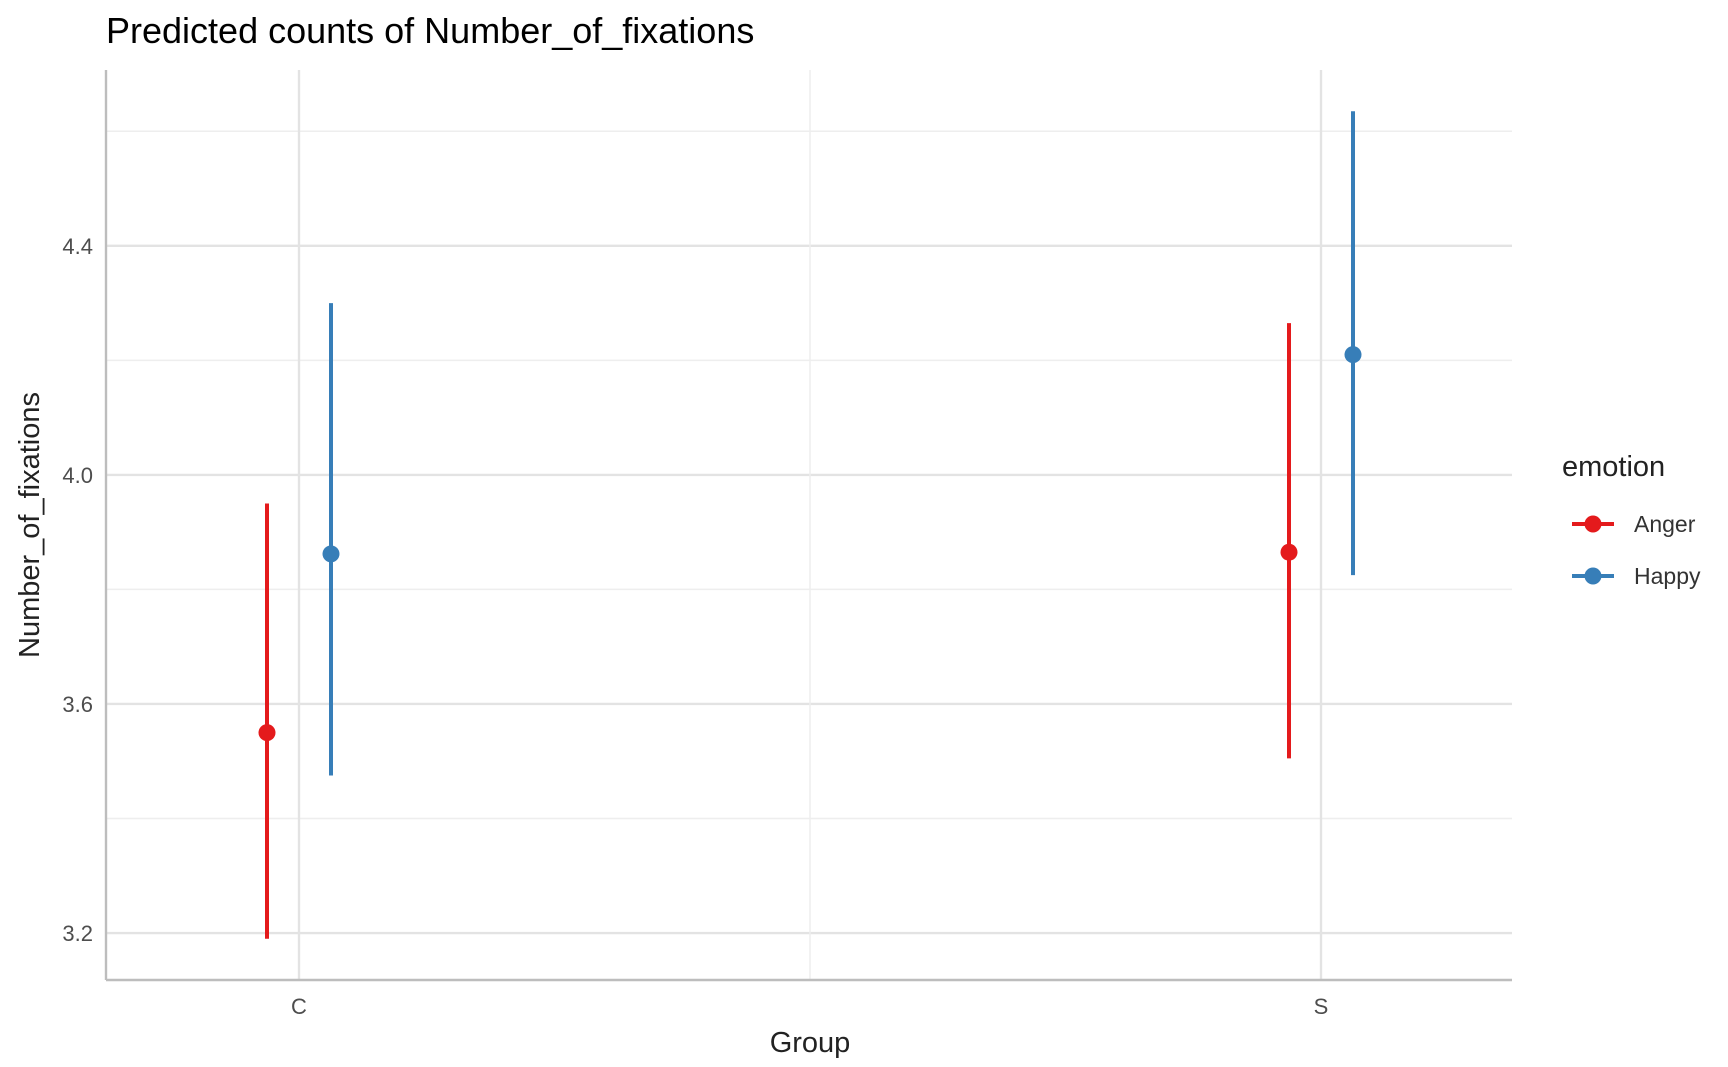  Describe the element at coordinates (430, 30) in the screenshot. I see `chart-title: Predicted counts of Number_of_fixations` at that location.